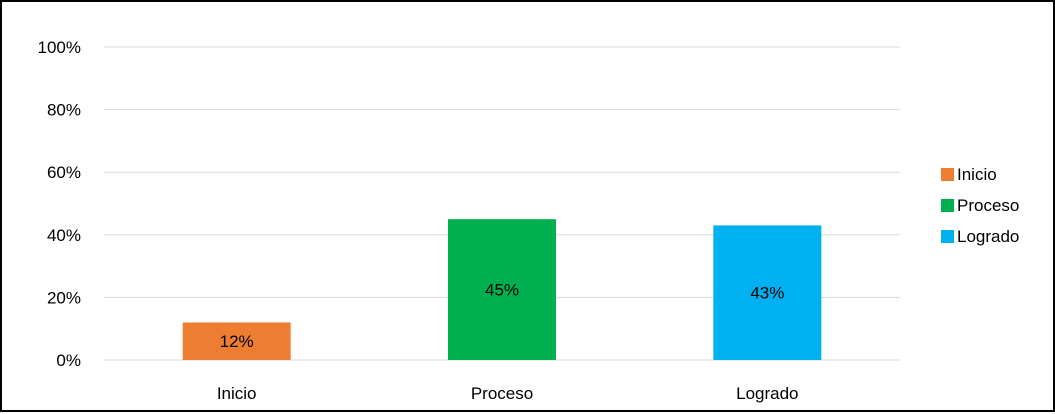 This screenshot has height=414, width=1055. Describe the element at coordinates (947, 236) in the screenshot. I see `legend-swatch-logrado` at that location.